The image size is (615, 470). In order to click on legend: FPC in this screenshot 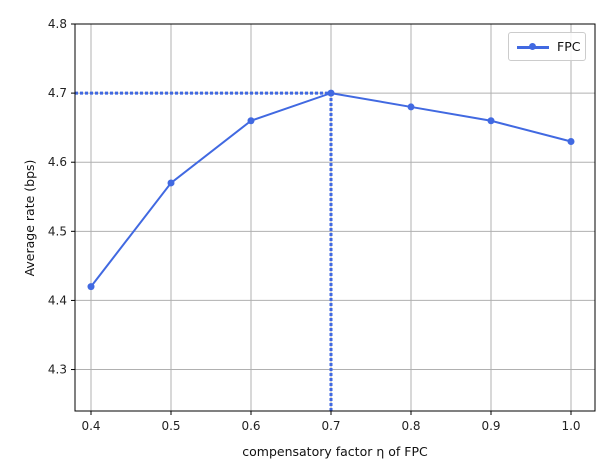, I will do `click(547, 46)`.